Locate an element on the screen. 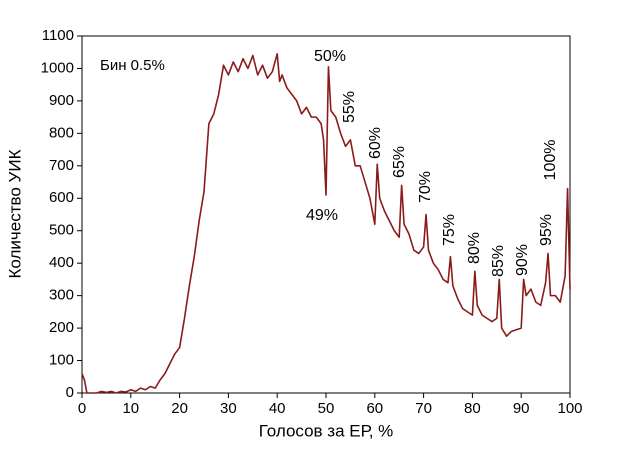 The width and height of the screenshot is (640, 449). annotation: 90% is located at coordinates (522, 260).